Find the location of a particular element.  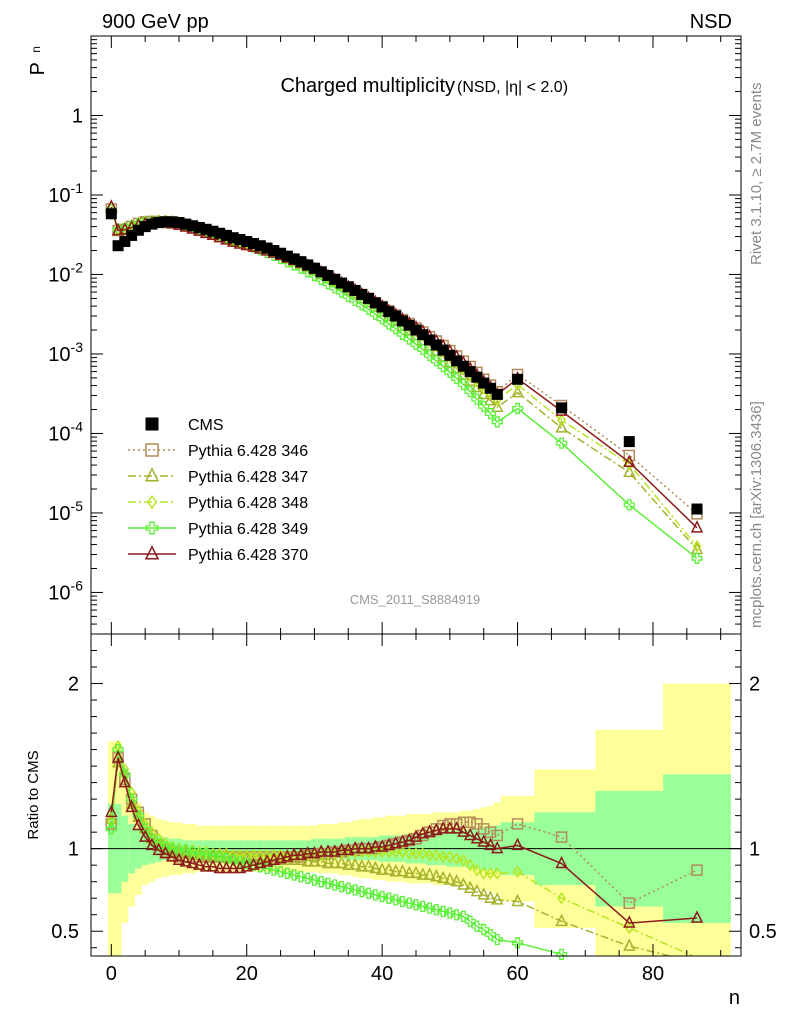

main-y-tick-label: 10⁻¹ is located at coordinates (65, 193).